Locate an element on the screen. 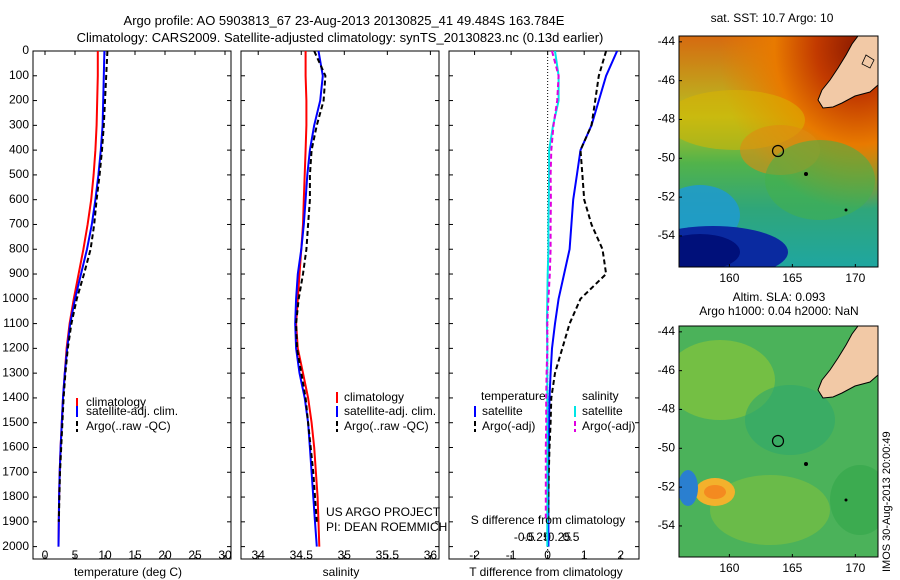 The width and height of the screenshot is (900, 580). salinity-xlabel: salinity is located at coordinates (341, 572).